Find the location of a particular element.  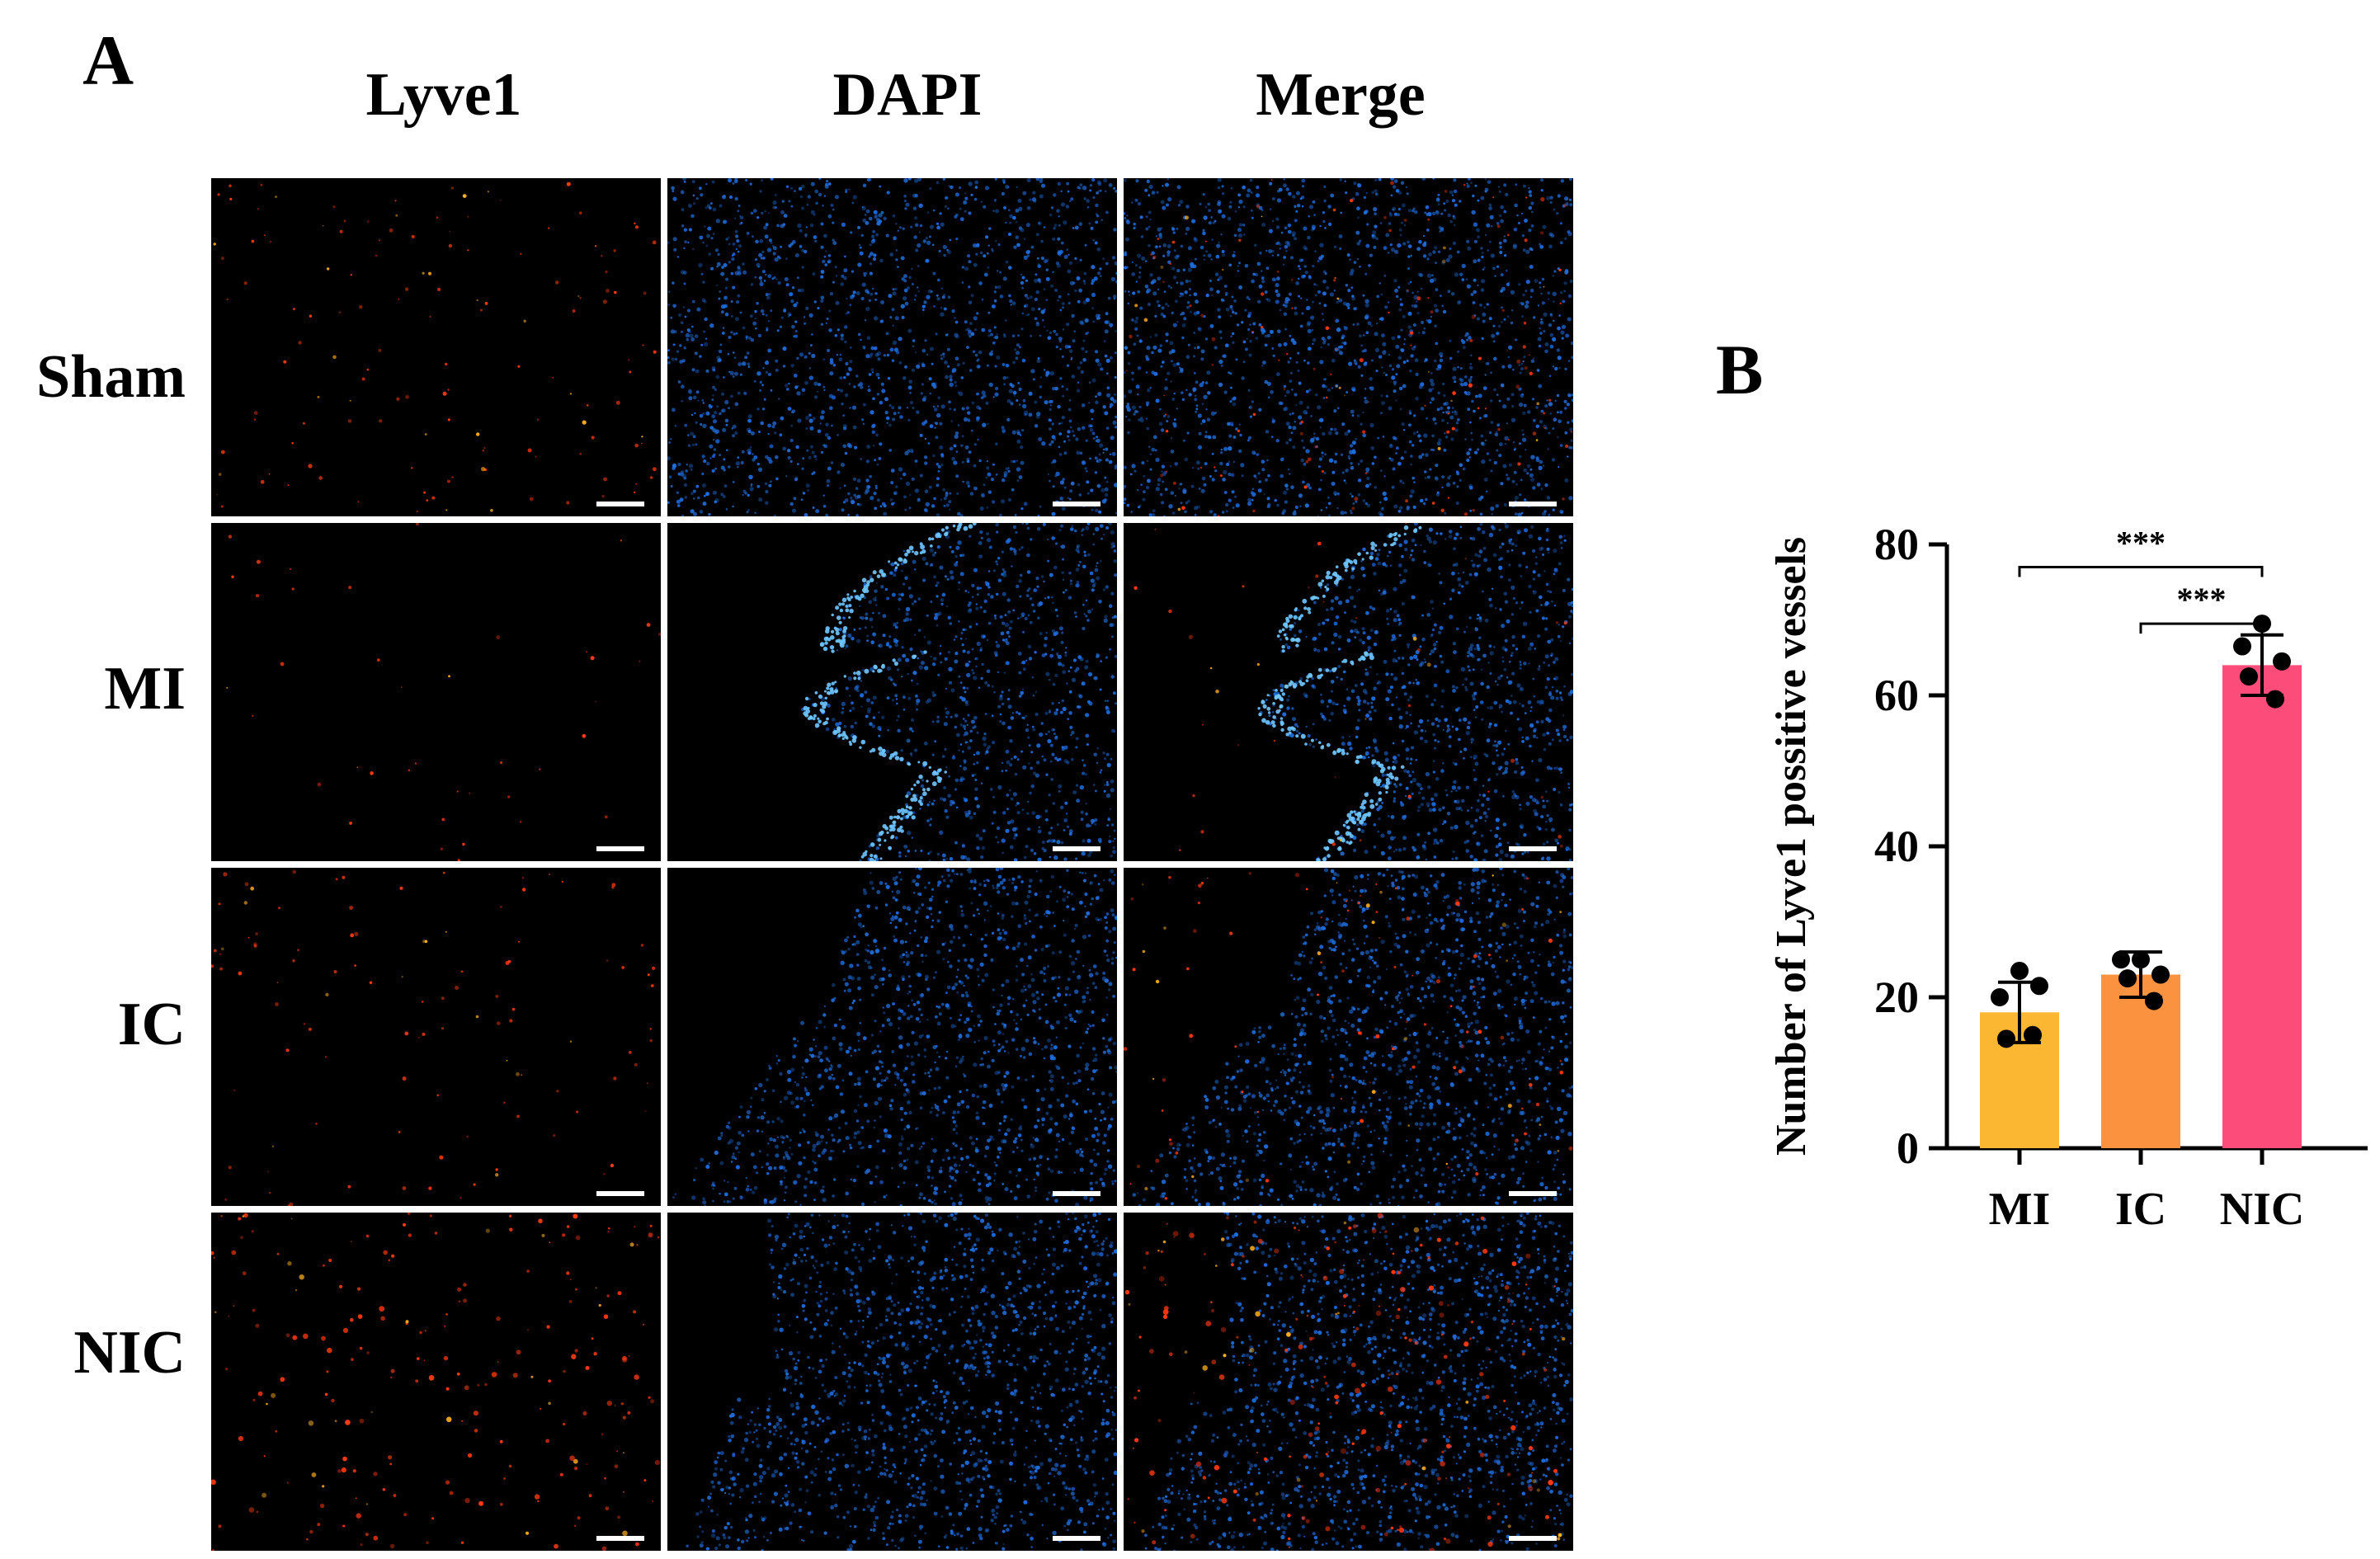

bar-nic is located at coordinates (2262, 906).